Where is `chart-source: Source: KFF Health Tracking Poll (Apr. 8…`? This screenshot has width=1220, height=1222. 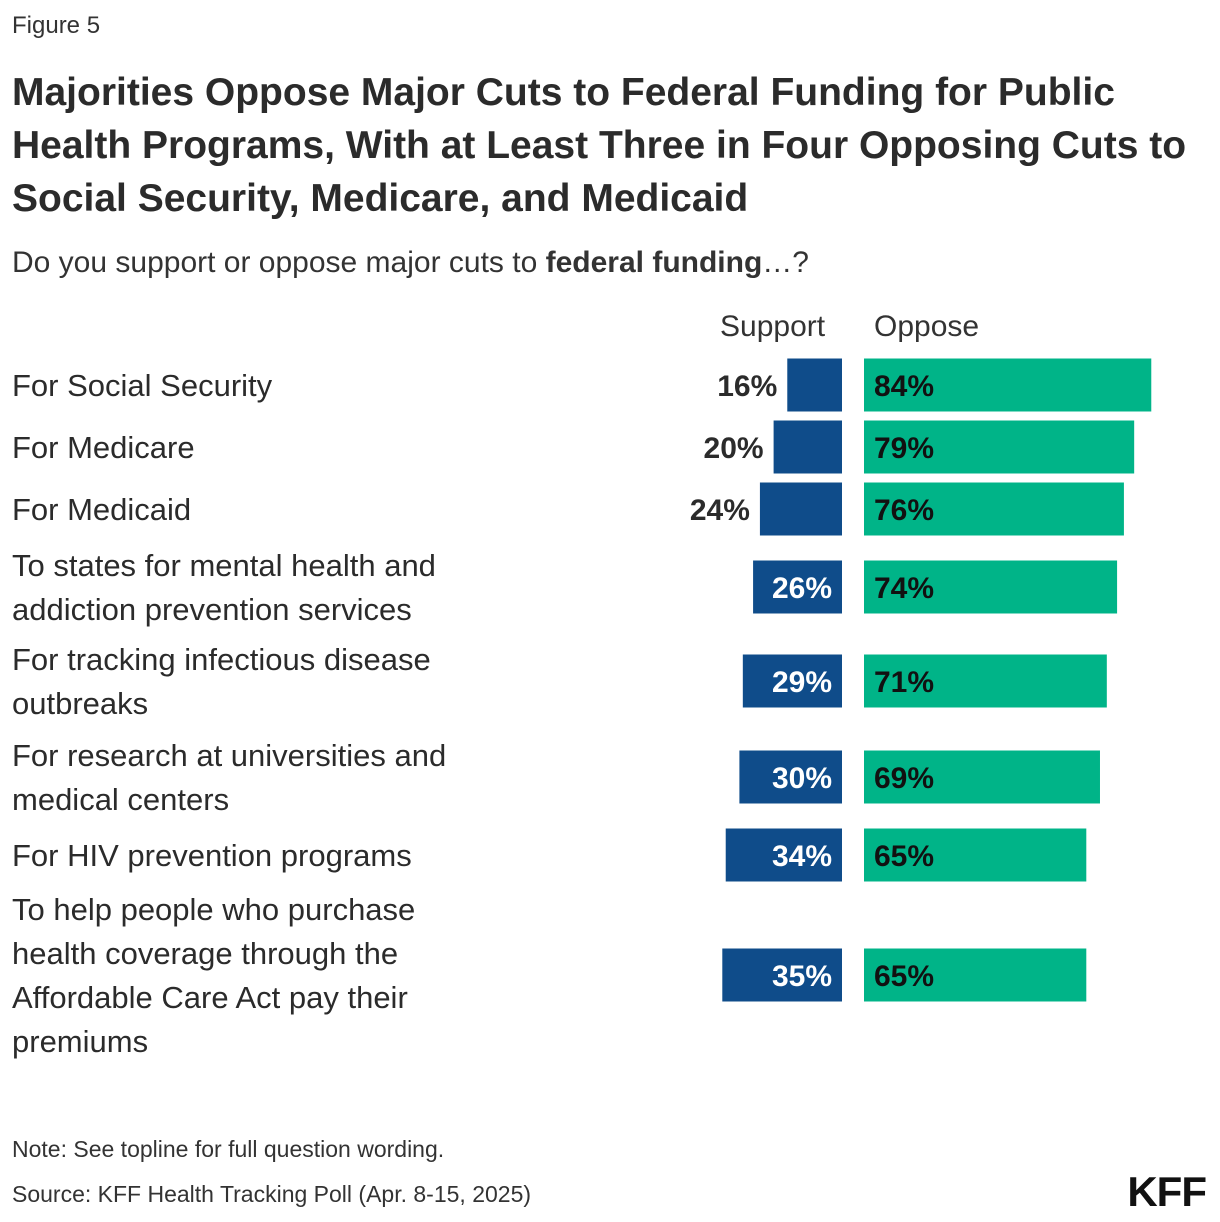 chart-source: Source: KFF Health Tracking Poll (Apr. 8… is located at coordinates (272, 1194).